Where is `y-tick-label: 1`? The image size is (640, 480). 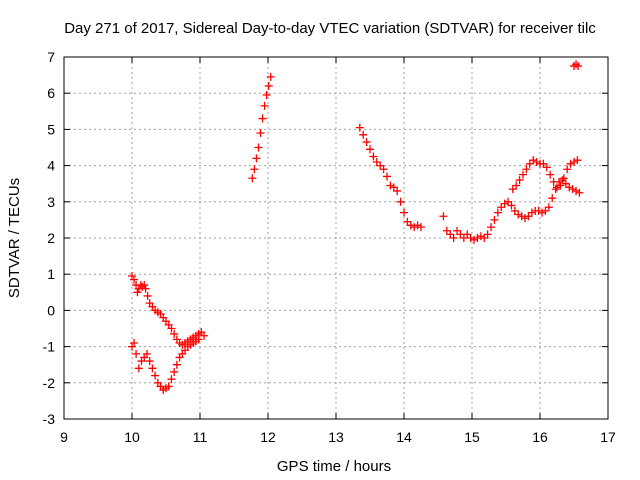
y-tick-label: 1 is located at coordinates (51, 274).